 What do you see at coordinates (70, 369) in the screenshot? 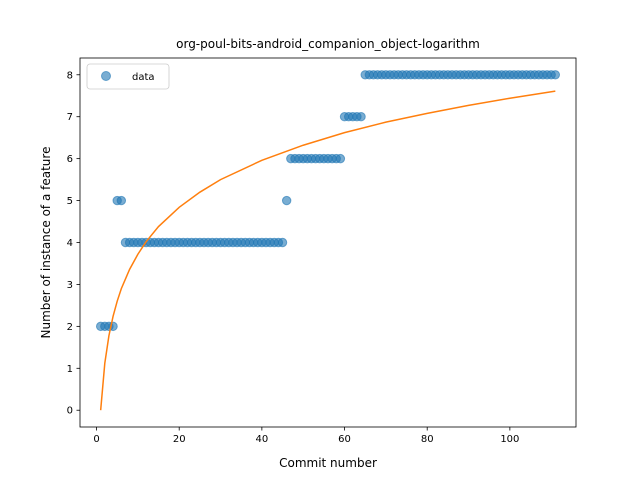
I see `y-tick-label: 1` at bounding box center [70, 369].